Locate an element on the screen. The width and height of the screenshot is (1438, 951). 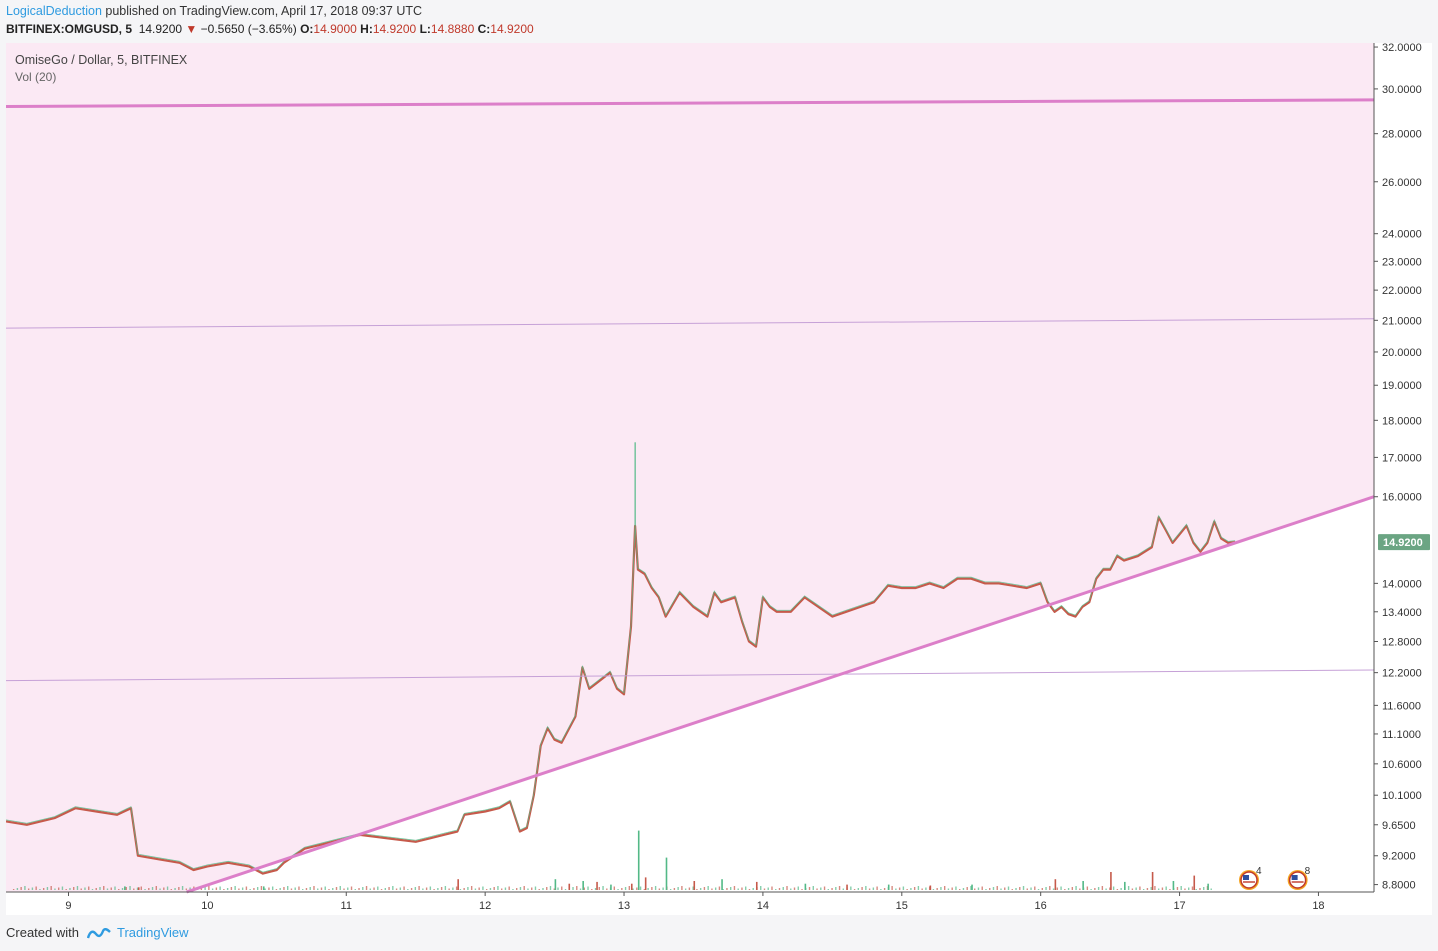
volume-bars is located at coordinates (612, 860).